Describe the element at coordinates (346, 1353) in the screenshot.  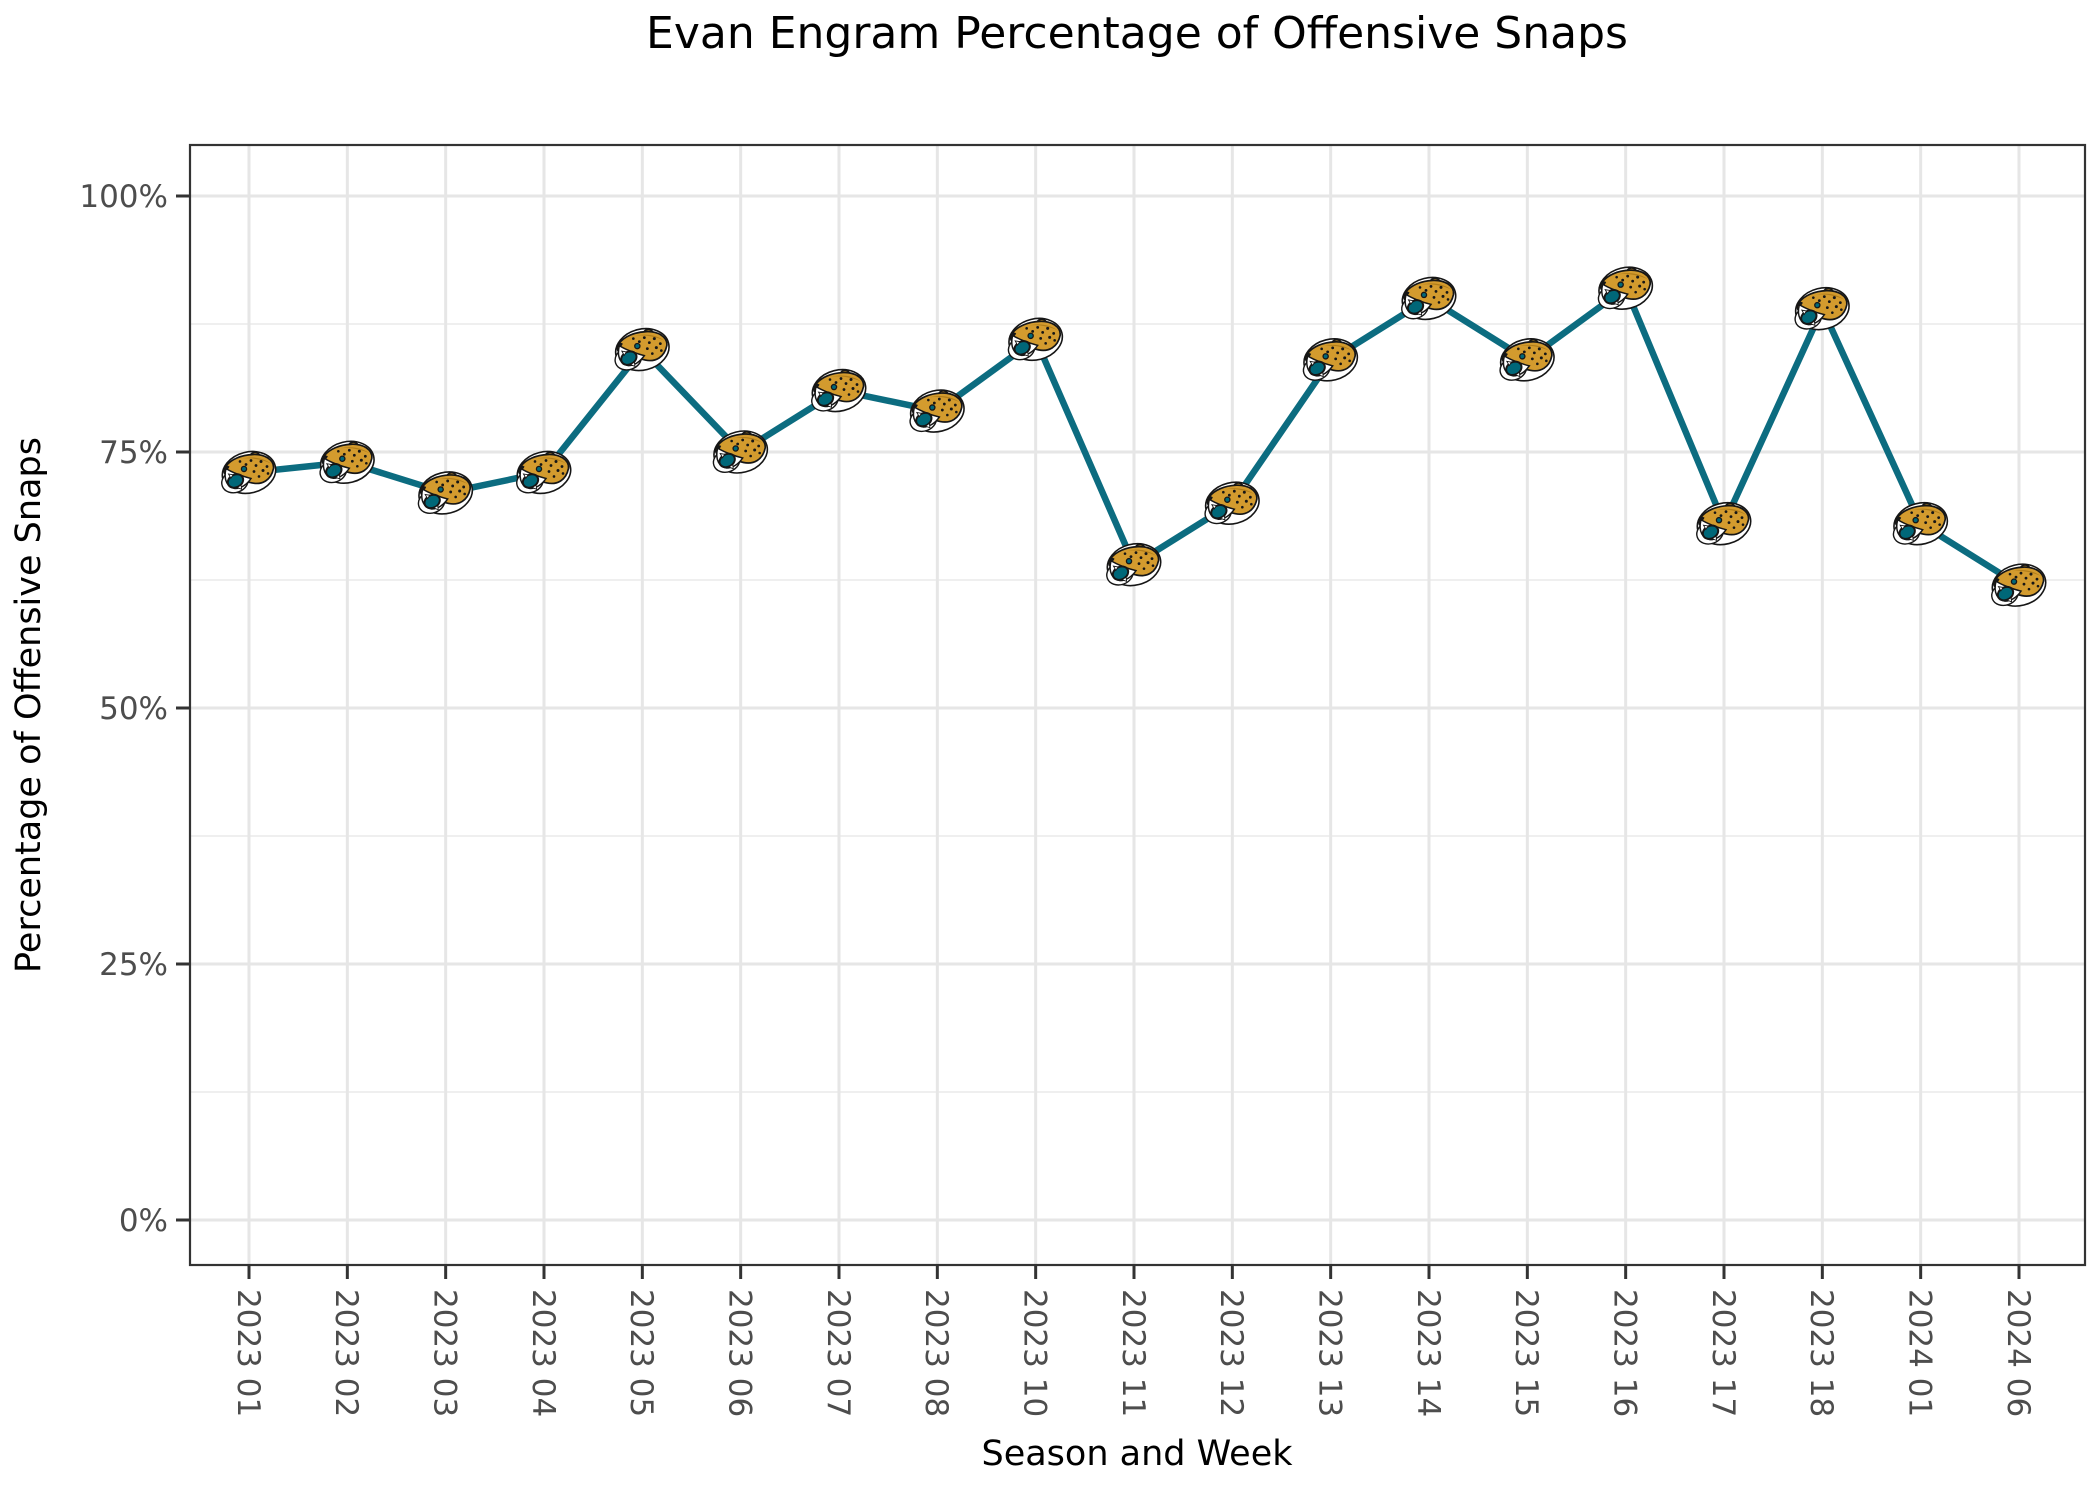
I see `x-tick-label: 2023 02` at that location.